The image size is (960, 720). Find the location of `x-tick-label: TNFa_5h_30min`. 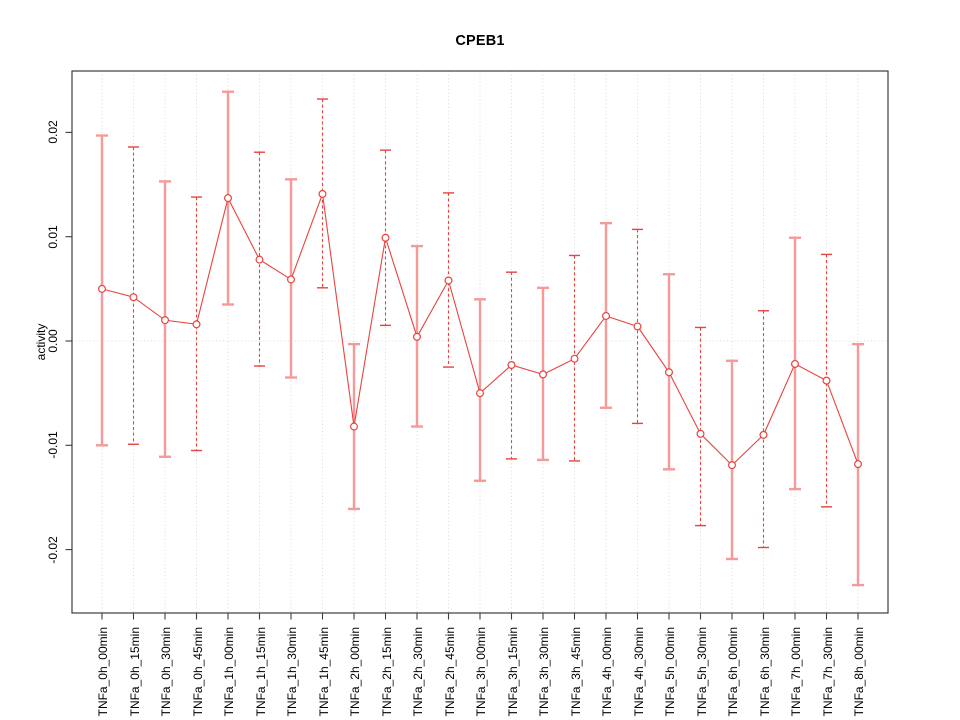

x-tick-label: TNFa_5h_30min is located at coordinates (701, 672).